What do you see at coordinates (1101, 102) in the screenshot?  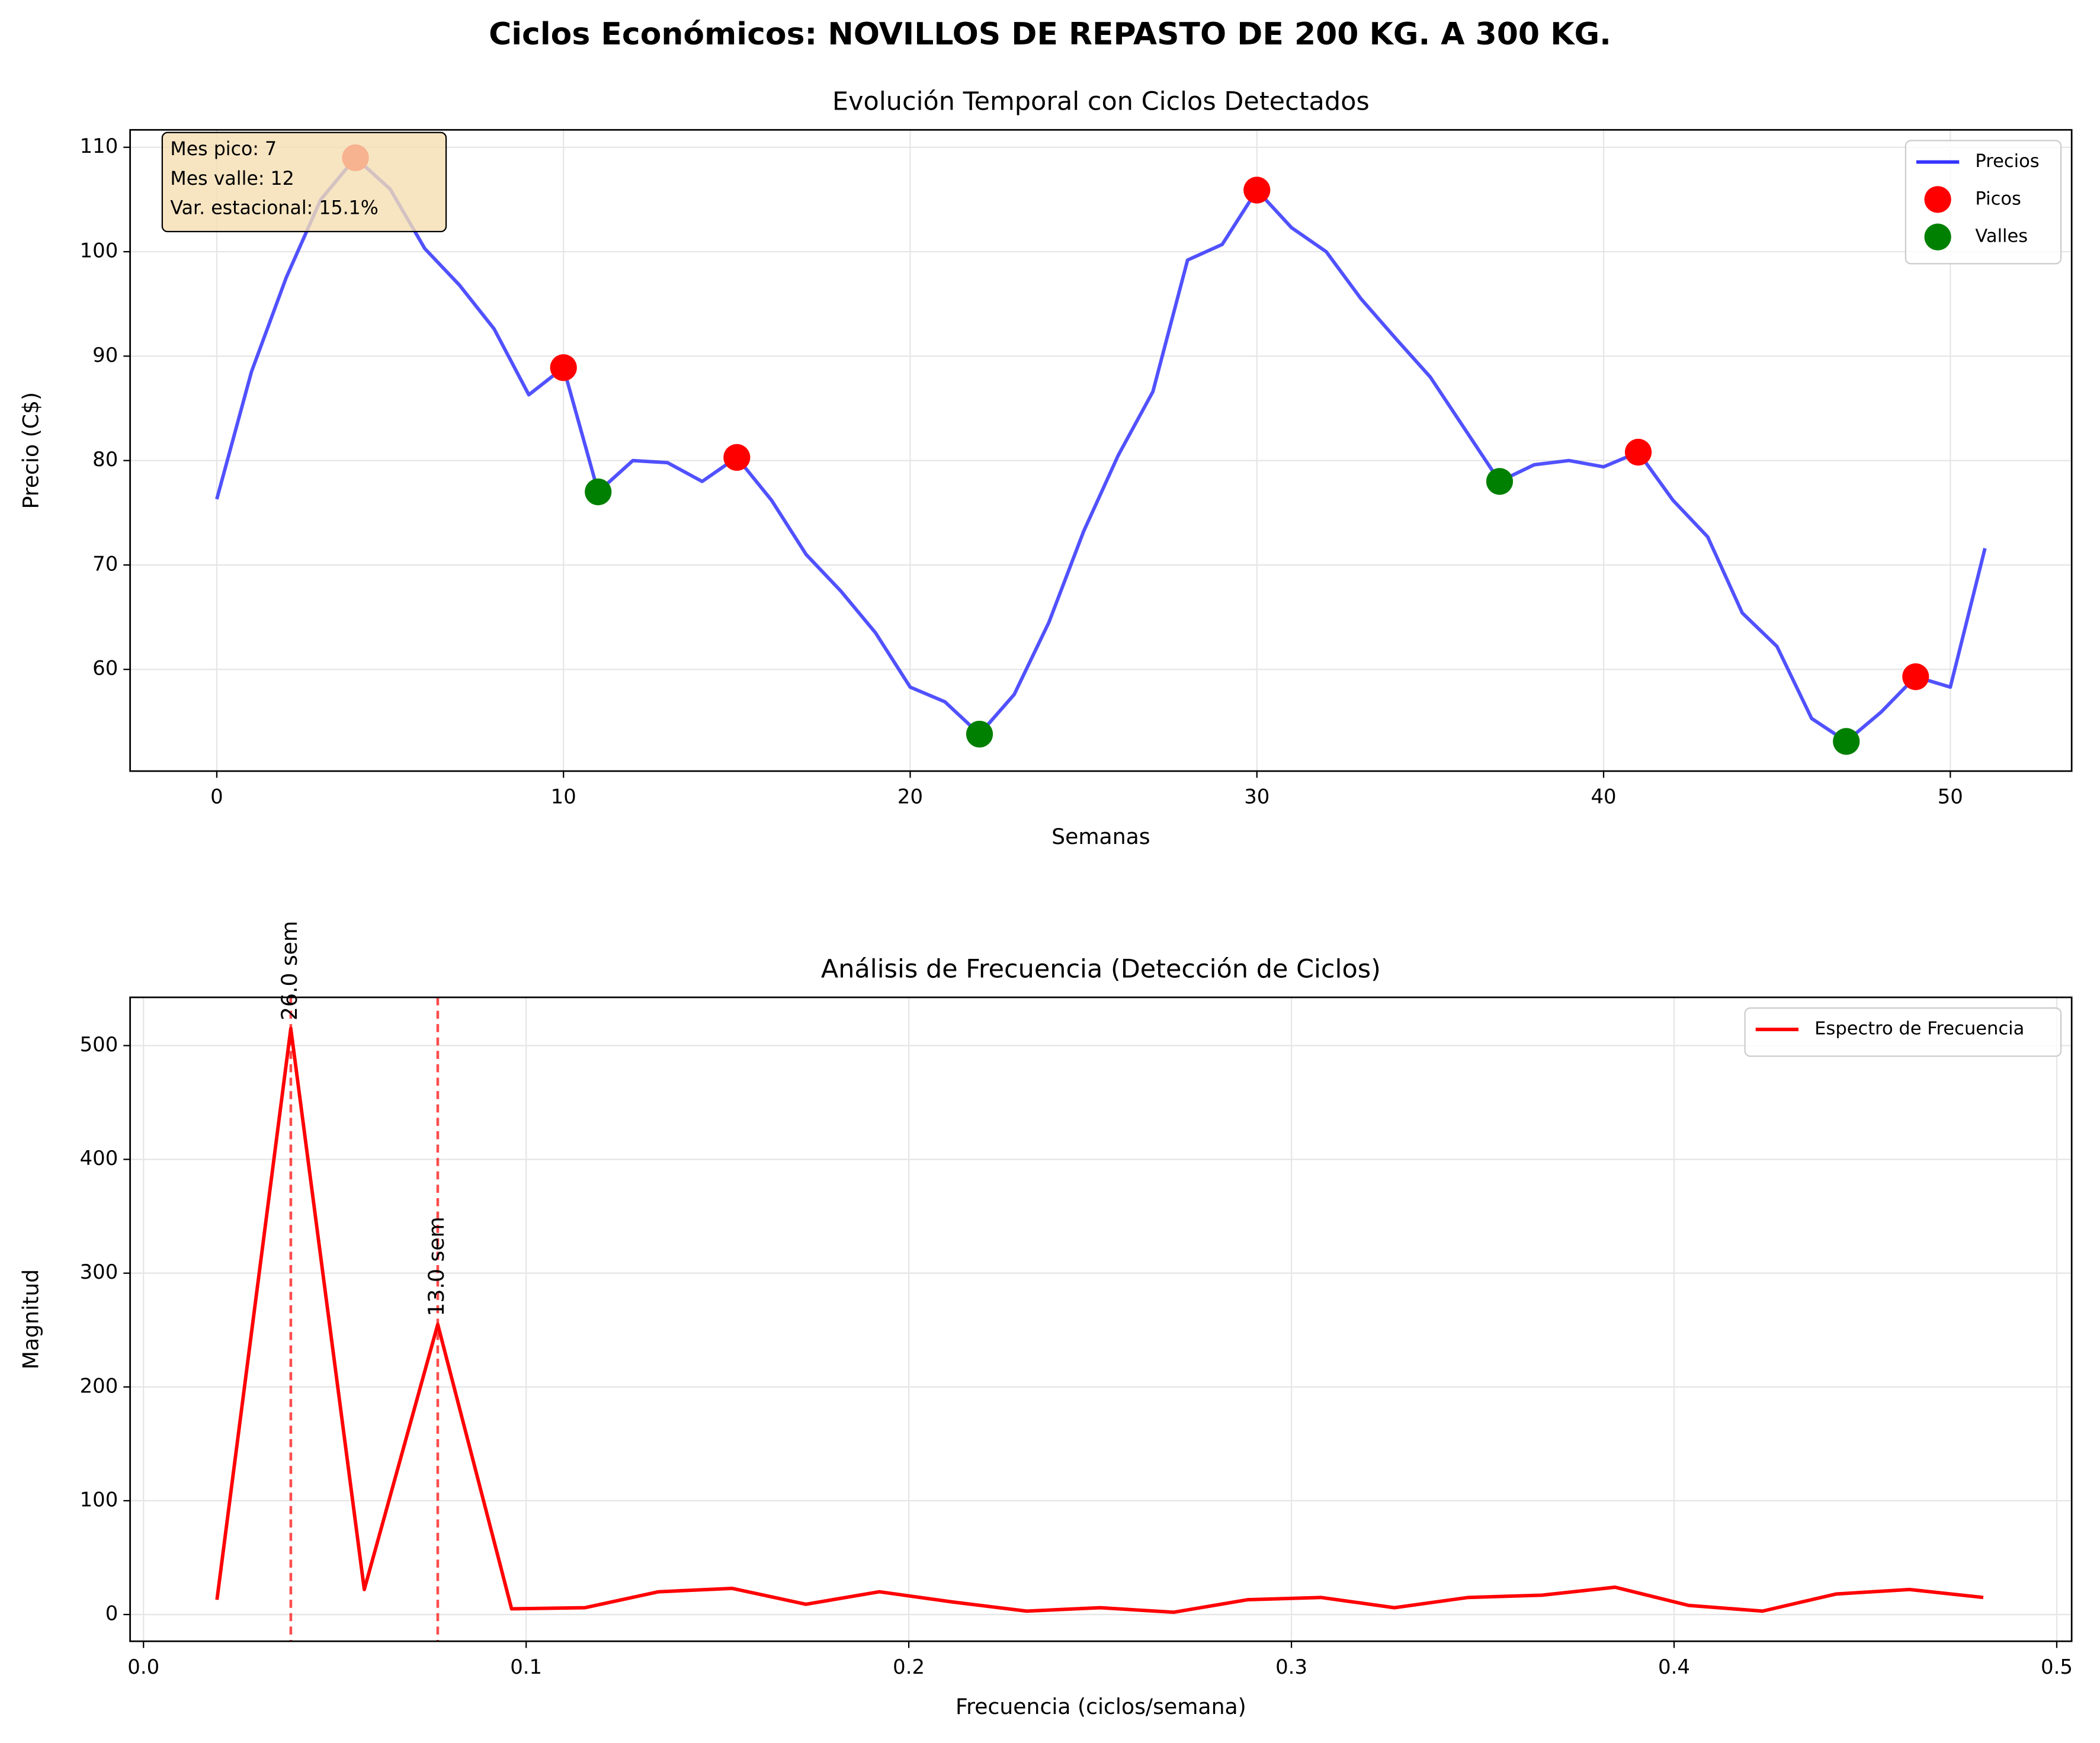 I see `chart-title: Evolución Temporal con Ciclos Detectados` at bounding box center [1101, 102].